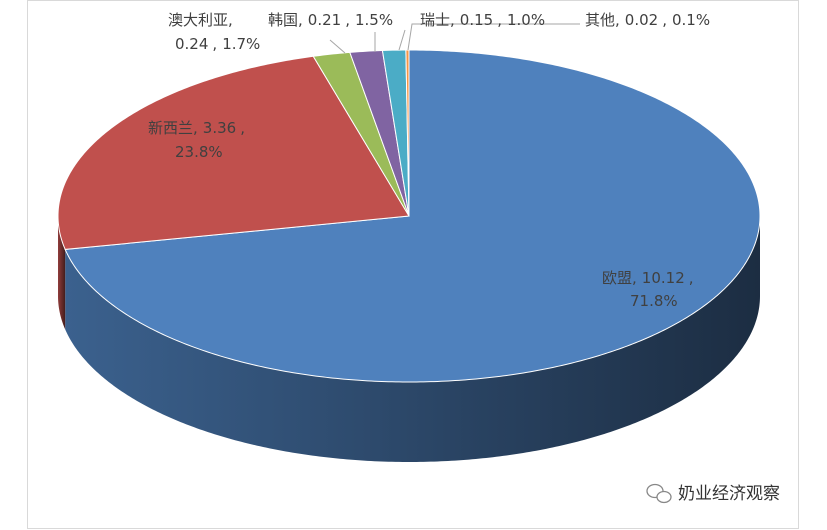 Image resolution: width=827 pixels, height=530 pixels. Describe the element at coordinates (241, 44) in the screenshot. I see `label-percent: 1.7%` at that location.